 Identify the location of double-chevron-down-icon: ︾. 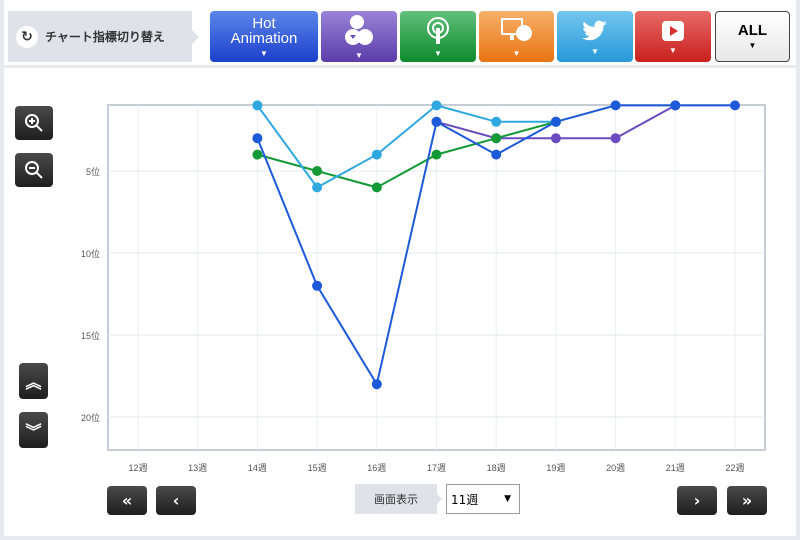
(33, 431).